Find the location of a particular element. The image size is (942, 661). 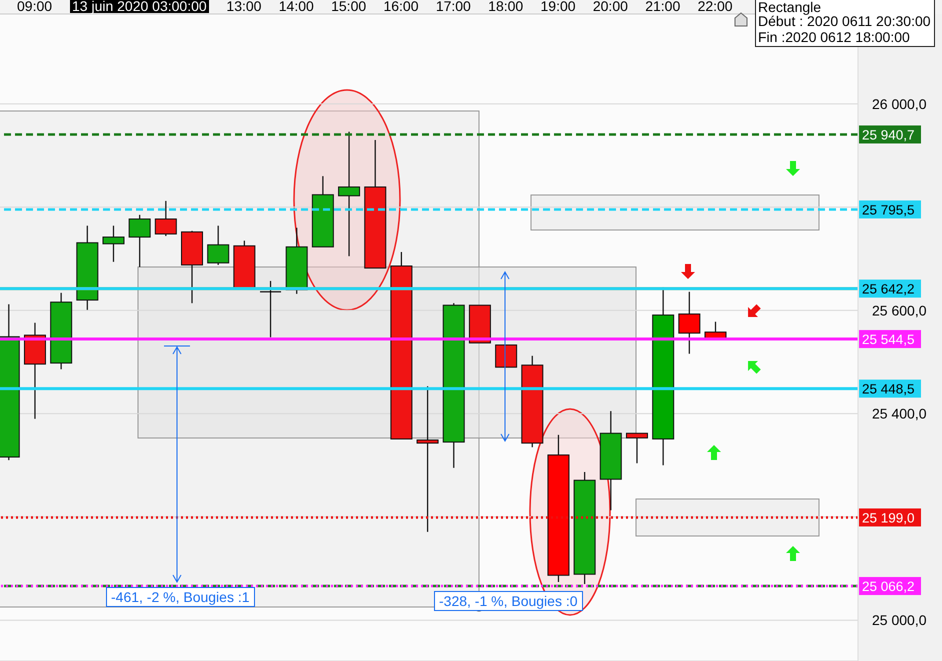

ref-line-label: 25 642,2 is located at coordinates (888, 289).